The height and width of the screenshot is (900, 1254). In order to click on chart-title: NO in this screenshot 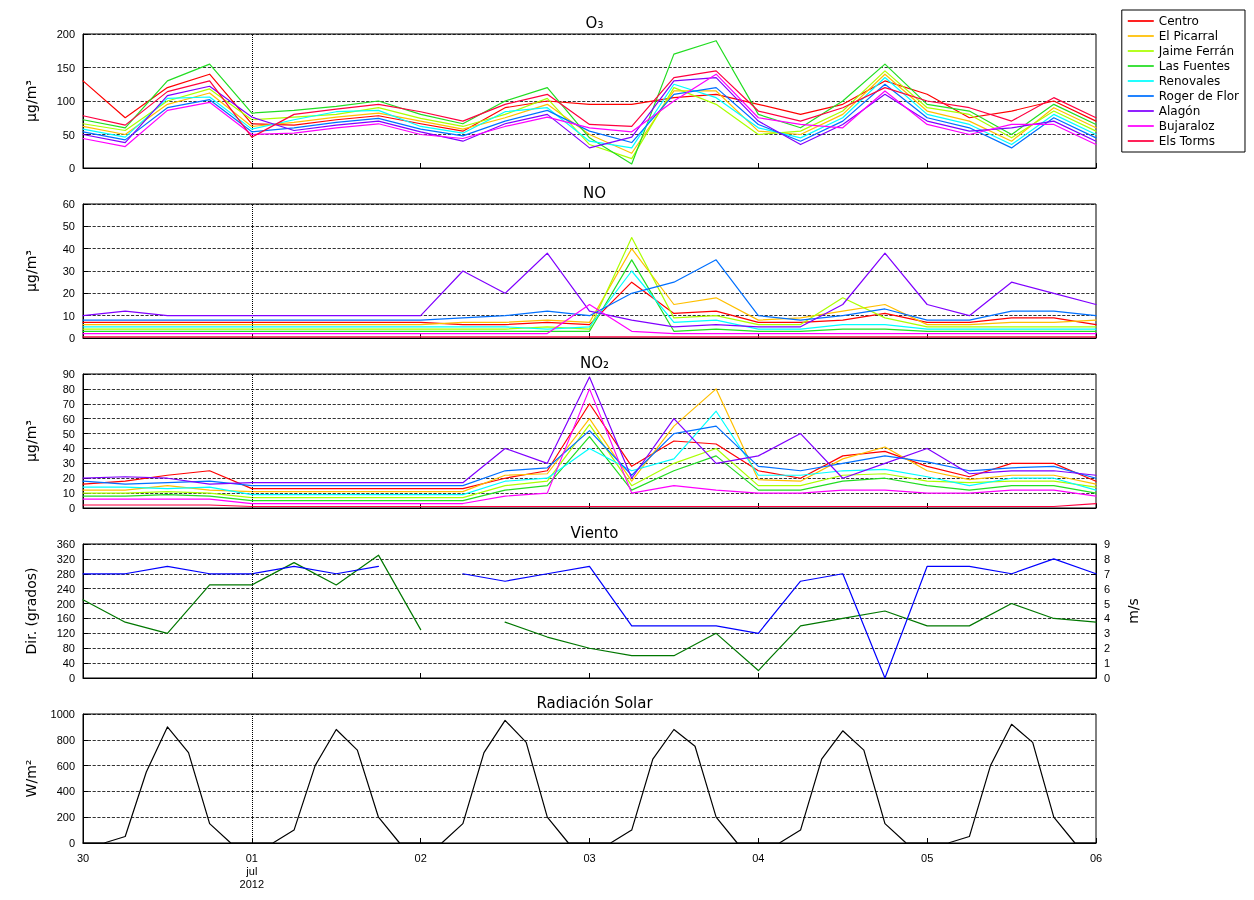, I will do `click(594, 192)`.